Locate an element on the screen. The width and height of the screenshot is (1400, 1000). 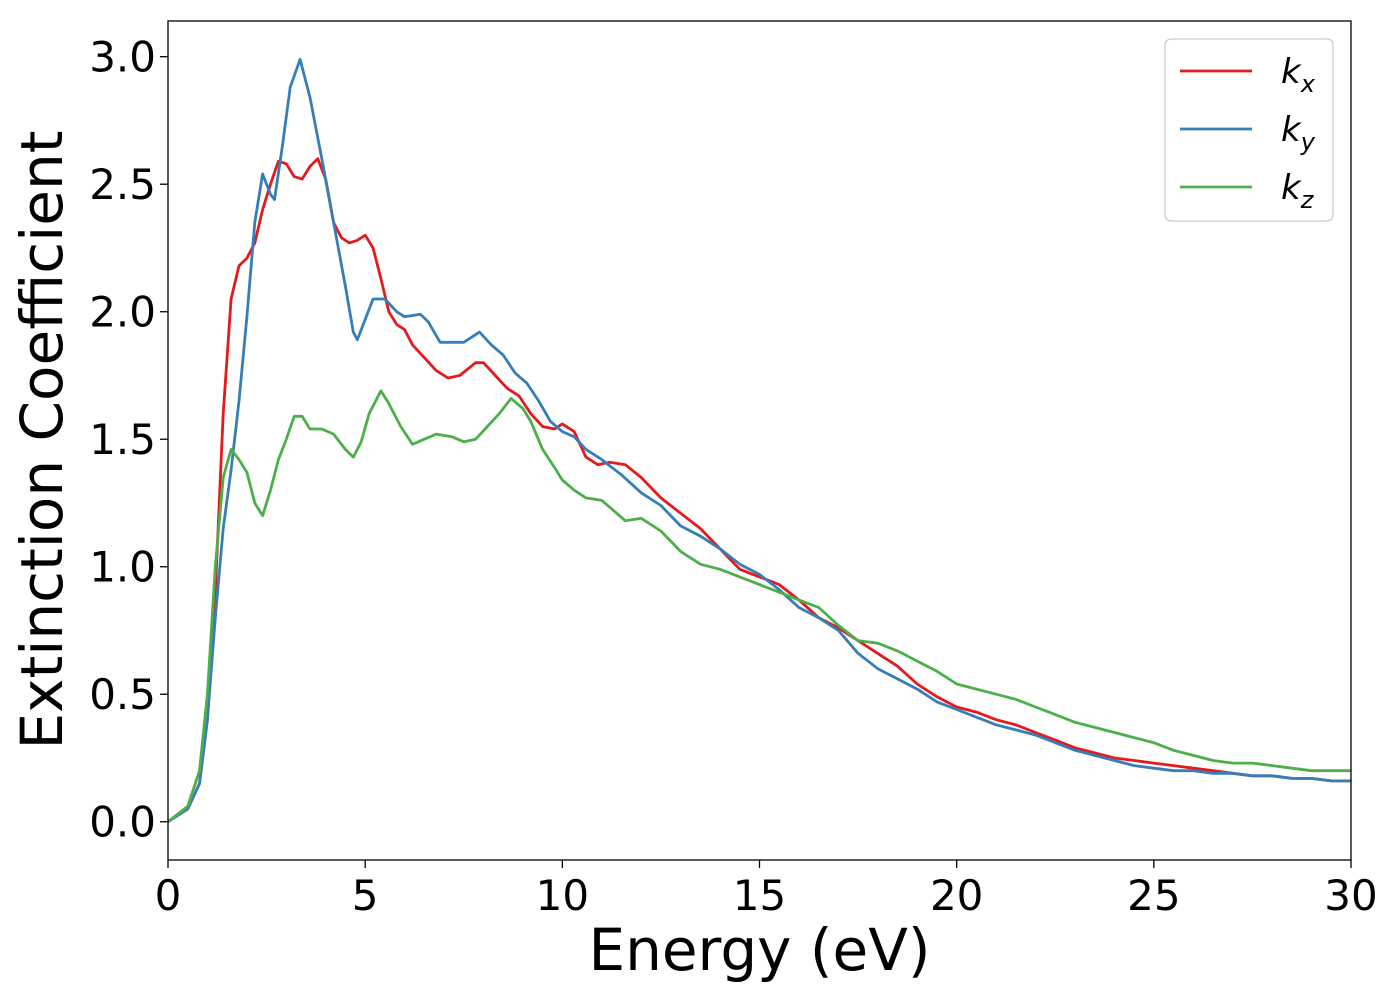
x-axis-ticks: 0 5 10 15 20 25 30 is located at coordinates (766, 890).